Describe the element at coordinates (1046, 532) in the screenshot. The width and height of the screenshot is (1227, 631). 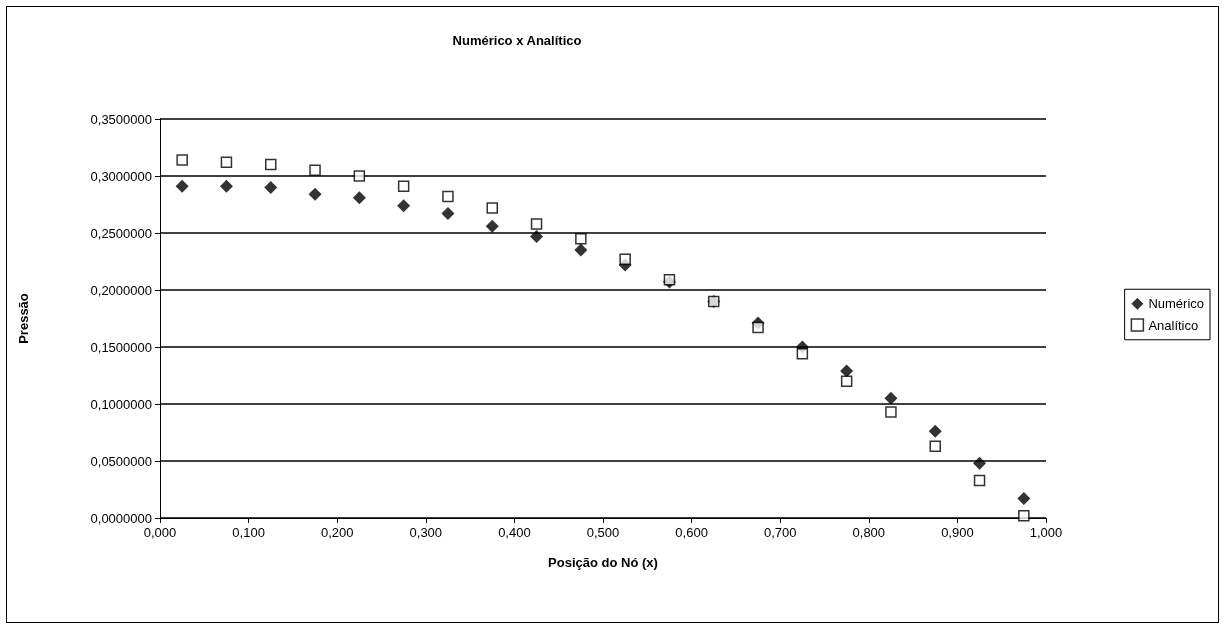
I see `x-tick-label: 1,000` at that location.